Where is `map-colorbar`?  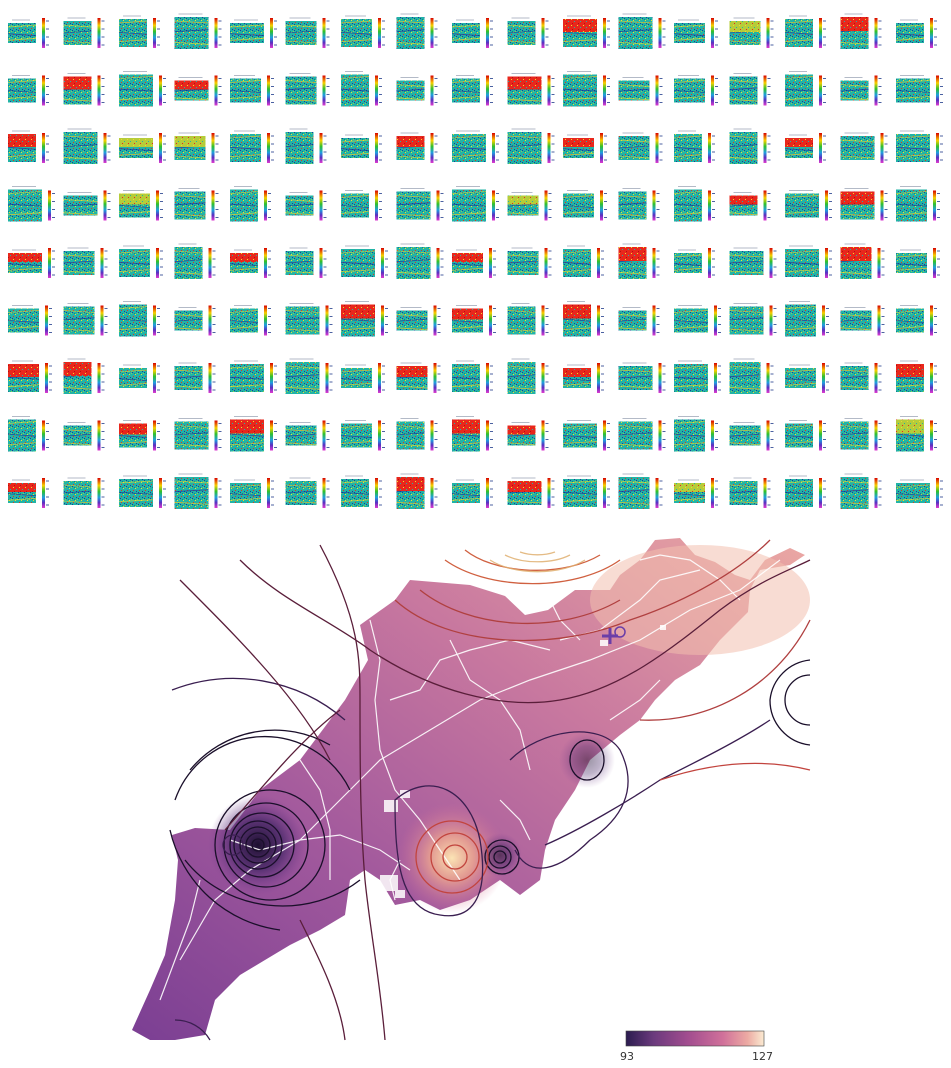
map-colorbar is located at coordinates (695, 1038).